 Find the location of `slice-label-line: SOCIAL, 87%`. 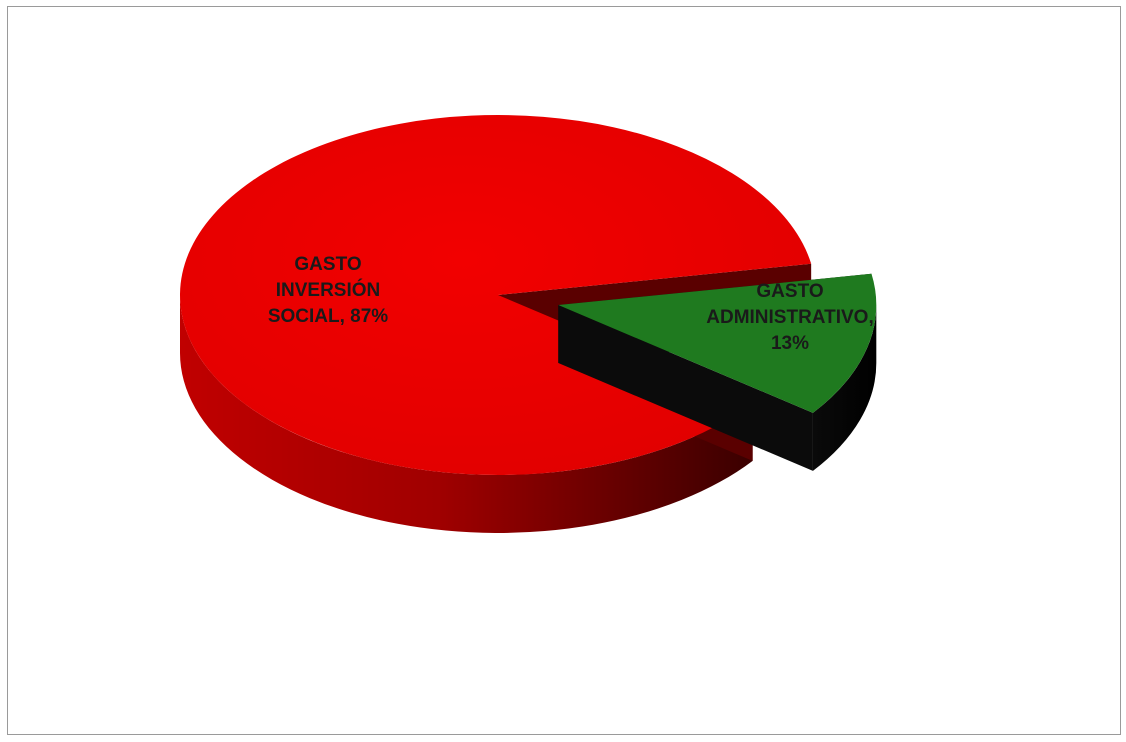

slice-label-line: SOCIAL, 87% is located at coordinates (328, 316).